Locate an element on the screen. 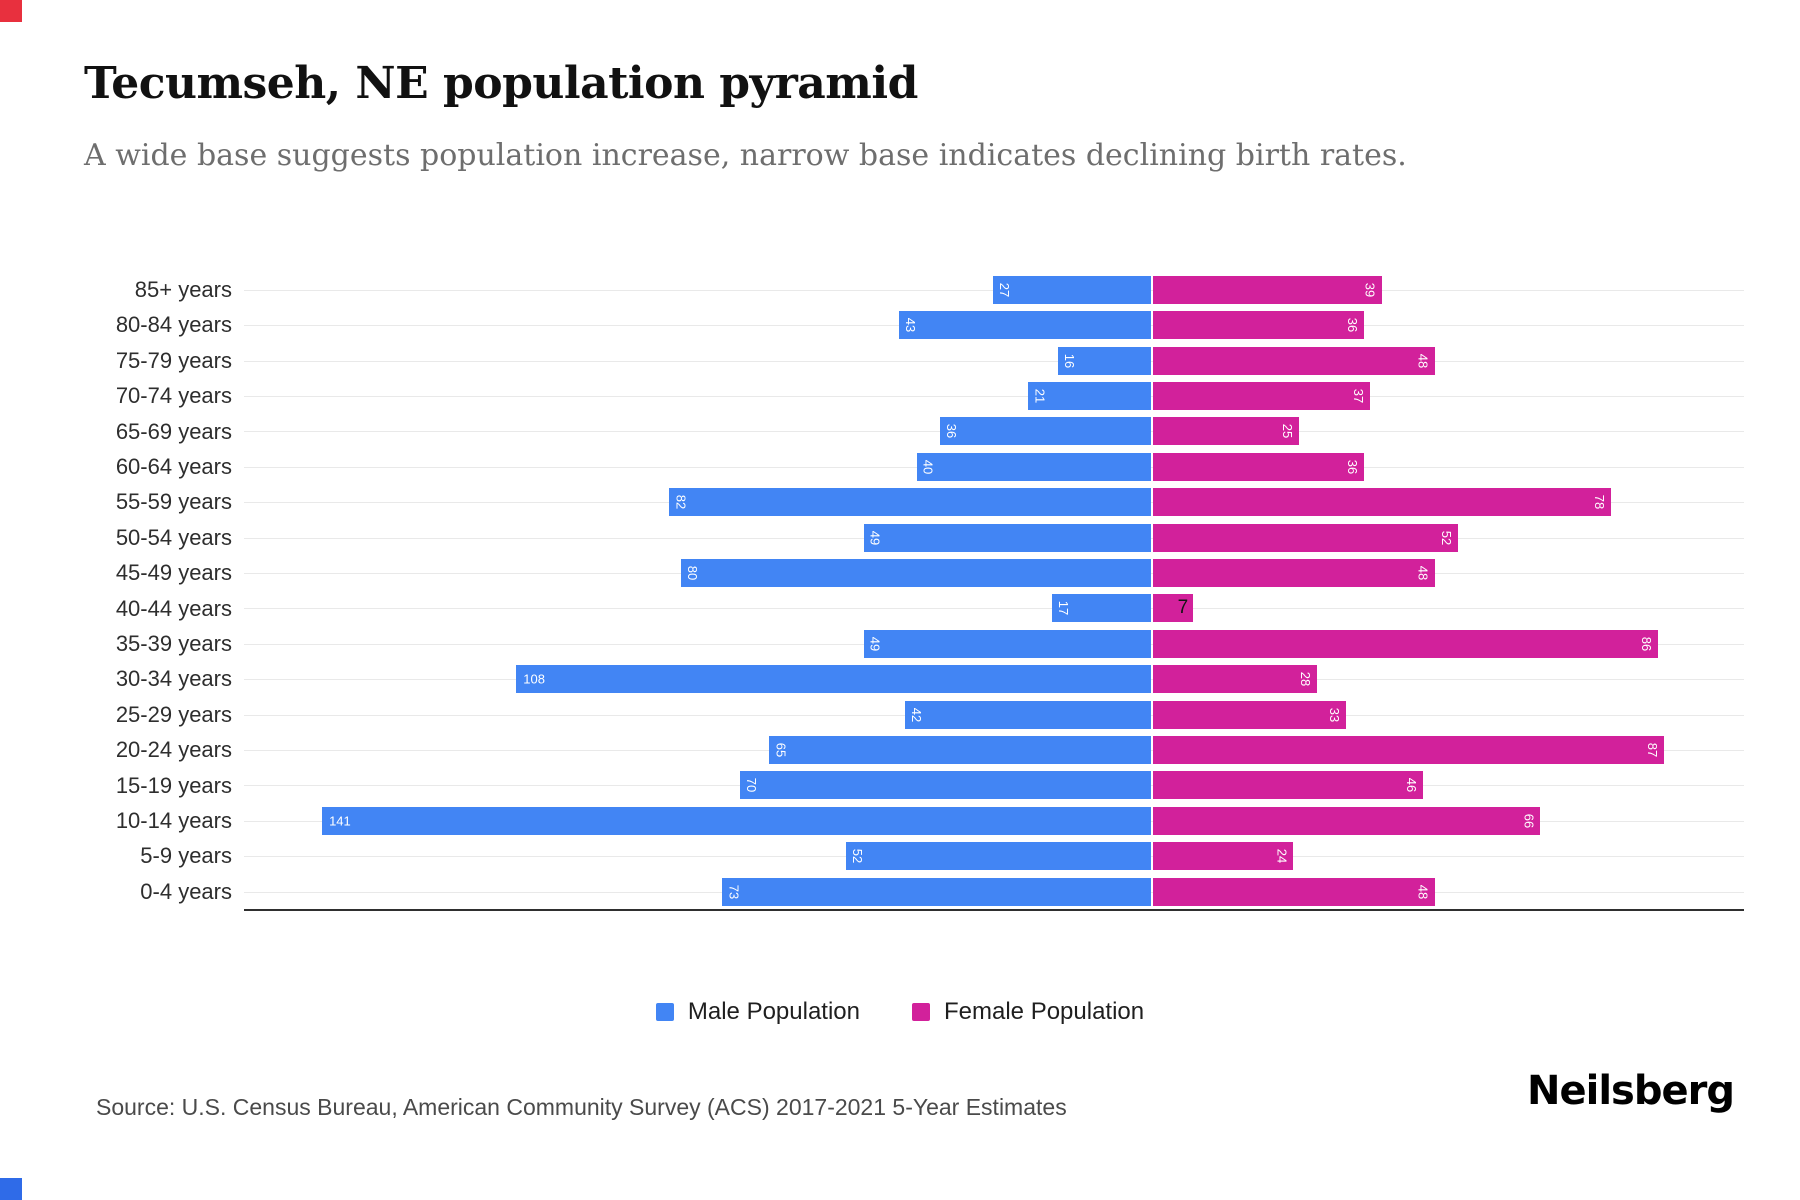 The width and height of the screenshot is (1800, 1200). female-bar: 37 is located at coordinates (1261, 395).